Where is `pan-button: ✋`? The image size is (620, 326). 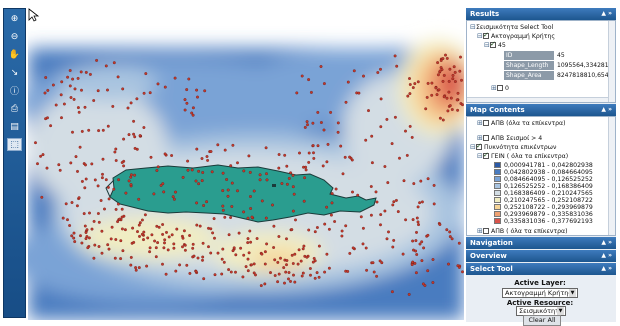 pan-button: ✋ is located at coordinates (14, 54).